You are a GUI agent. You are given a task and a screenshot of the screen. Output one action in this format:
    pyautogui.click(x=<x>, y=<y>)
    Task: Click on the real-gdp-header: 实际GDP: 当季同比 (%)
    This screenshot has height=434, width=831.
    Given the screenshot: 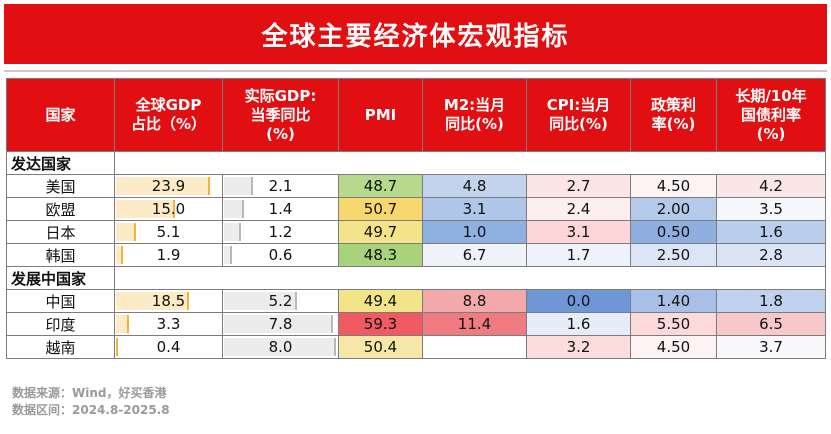 What is the action you would take?
    pyautogui.click(x=280, y=115)
    